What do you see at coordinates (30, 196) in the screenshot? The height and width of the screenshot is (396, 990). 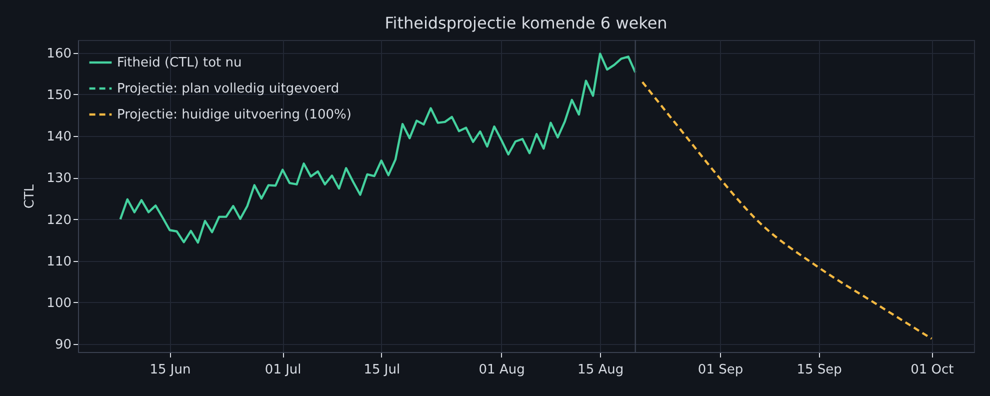 I see `y-axis-title: CTL` at bounding box center [30, 196].